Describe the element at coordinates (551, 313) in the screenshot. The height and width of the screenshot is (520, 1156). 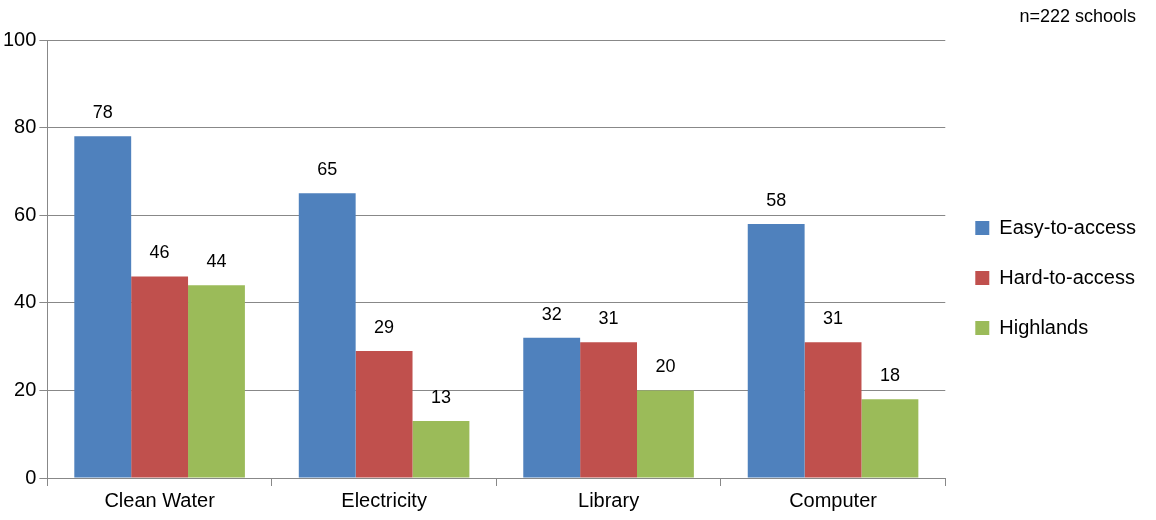
I see `data-label: 32` at that location.